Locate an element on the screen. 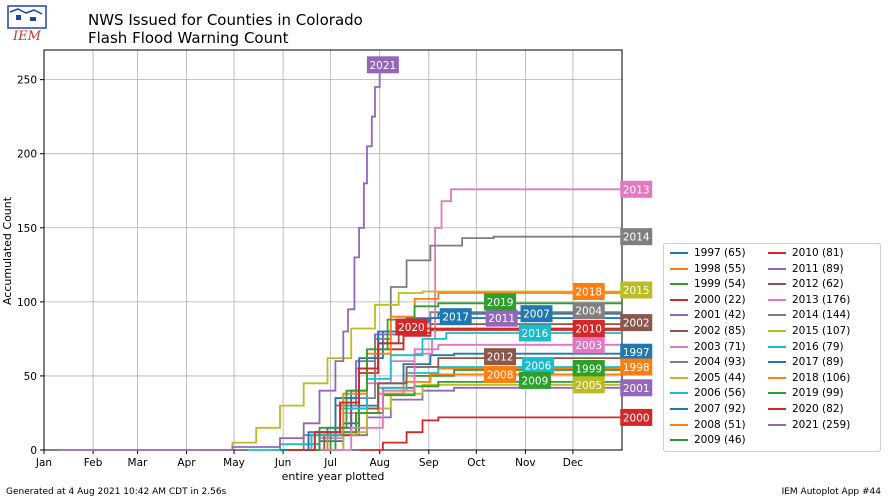  x-tick-label: May is located at coordinates (234, 463).